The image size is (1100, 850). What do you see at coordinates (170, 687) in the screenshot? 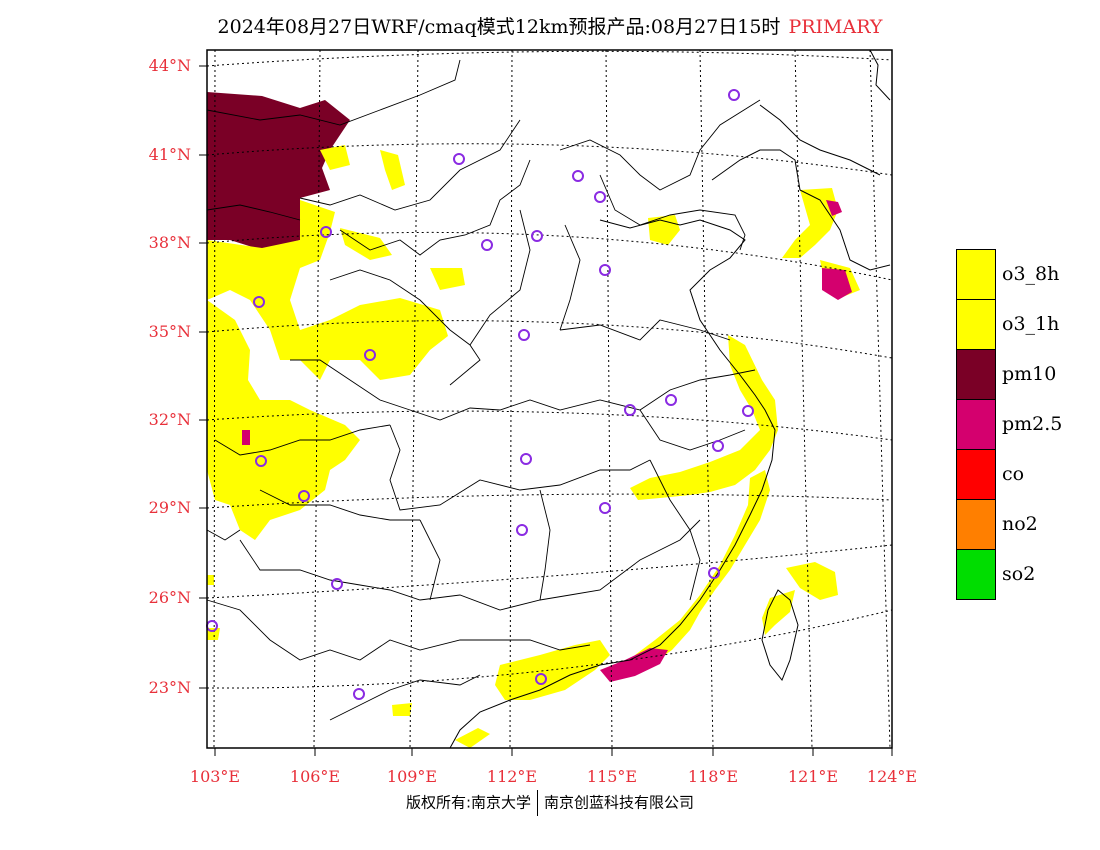
I see `lat-label: 23°N` at bounding box center [170, 687].